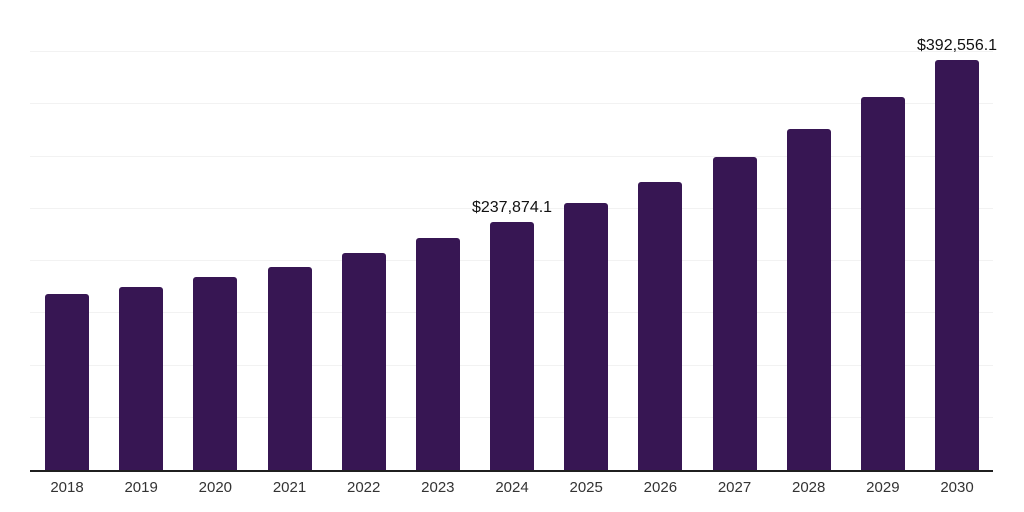 This screenshot has width=1024, height=512. What do you see at coordinates (734, 487) in the screenshot?
I see `x-axis-label-2027: 2027` at bounding box center [734, 487].